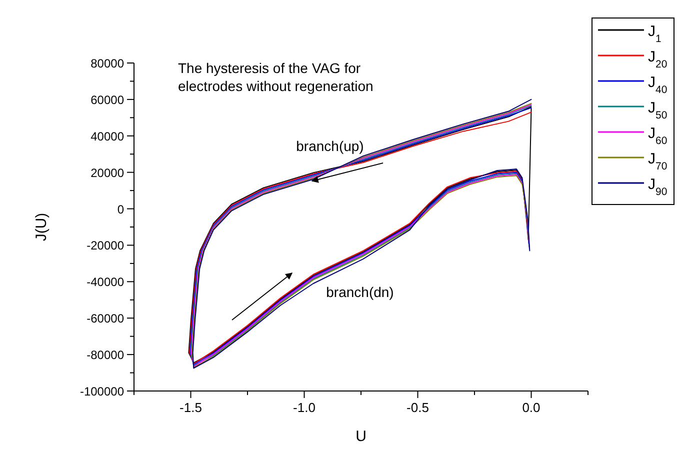 This screenshot has width=680, height=462. I want to click on x-tick-label: -1.0, so click(304, 407).